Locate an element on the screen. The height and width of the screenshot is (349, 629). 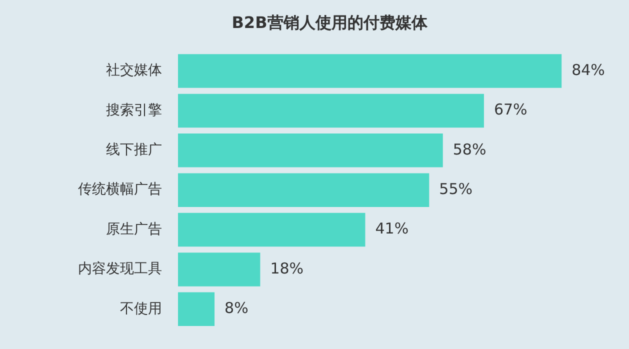
data-label: 8% is located at coordinates (236, 308).